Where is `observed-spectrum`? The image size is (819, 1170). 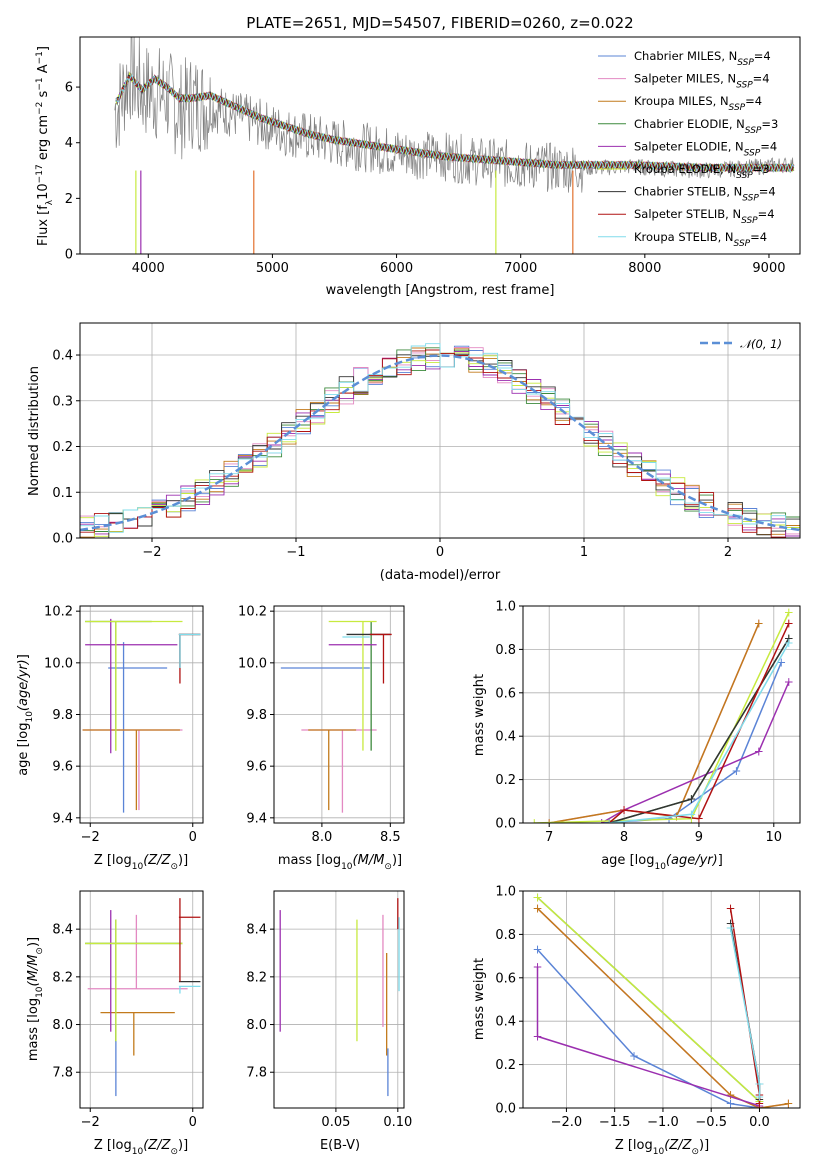
observed-spectrum is located at coordinates (454, 115).